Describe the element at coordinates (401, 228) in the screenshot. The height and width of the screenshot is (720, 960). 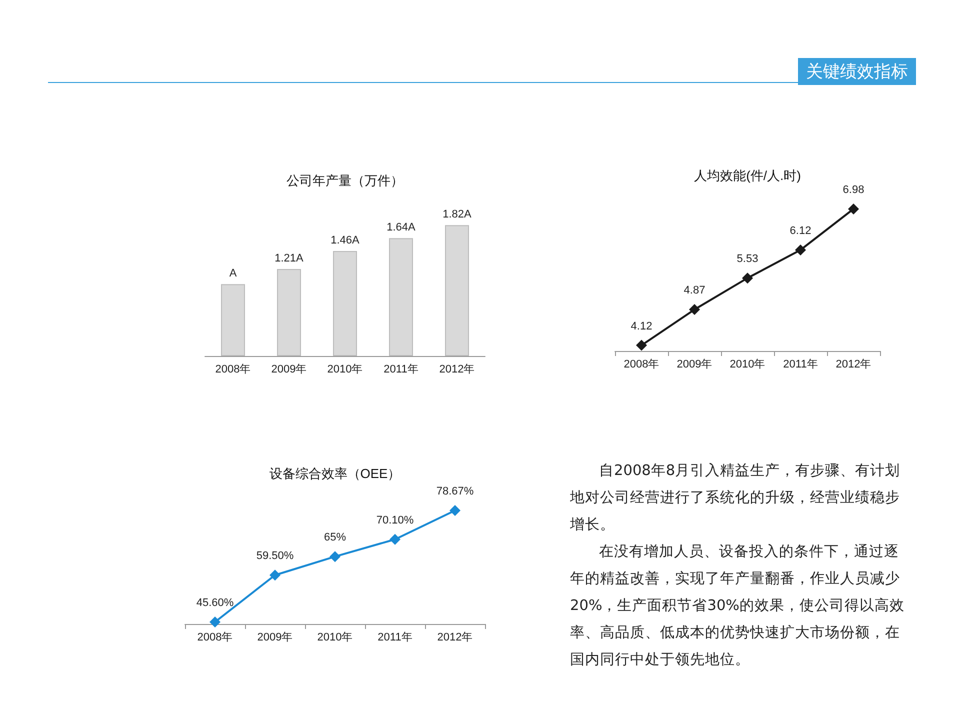
I see `data-label: 1.64A` at that location.